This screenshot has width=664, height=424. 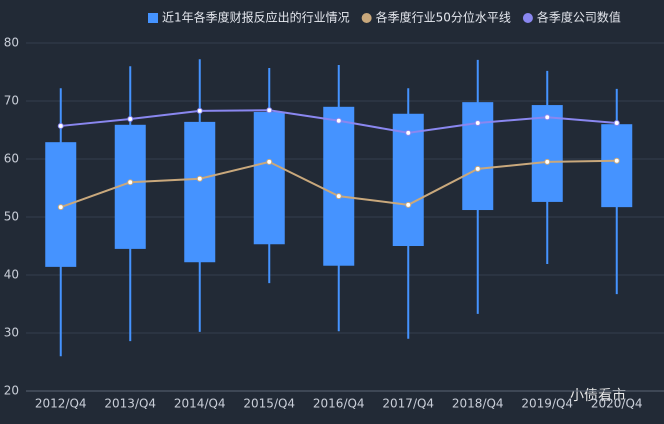 What do you see at coordinates (269, 404) in the screenshot?
I see `x-tick-label: 2015/Q4` at bounding box center [269, 404].